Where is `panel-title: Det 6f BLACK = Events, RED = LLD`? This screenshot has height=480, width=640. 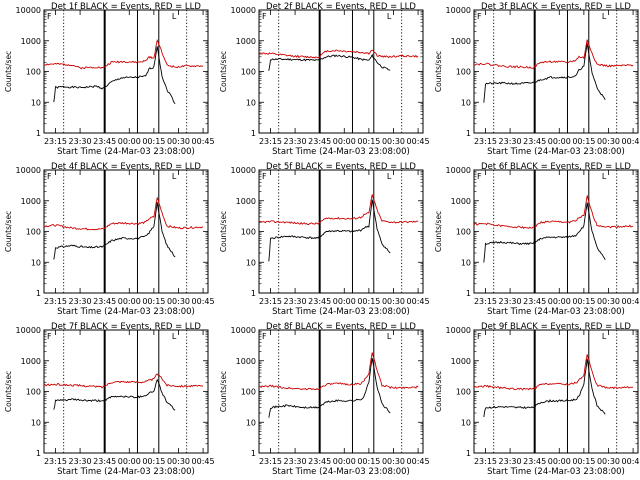
panel-title: Det 6f BLACK = Events, RED = LLD is located at coordinates (556, 167).